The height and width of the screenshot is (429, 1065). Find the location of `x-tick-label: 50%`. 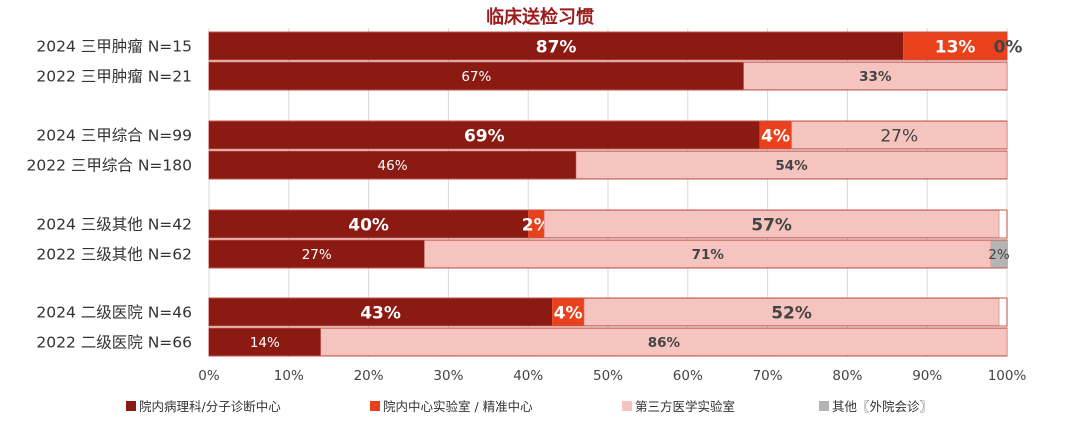

x-tick-label: 50% is located at coordinates (608, 376).